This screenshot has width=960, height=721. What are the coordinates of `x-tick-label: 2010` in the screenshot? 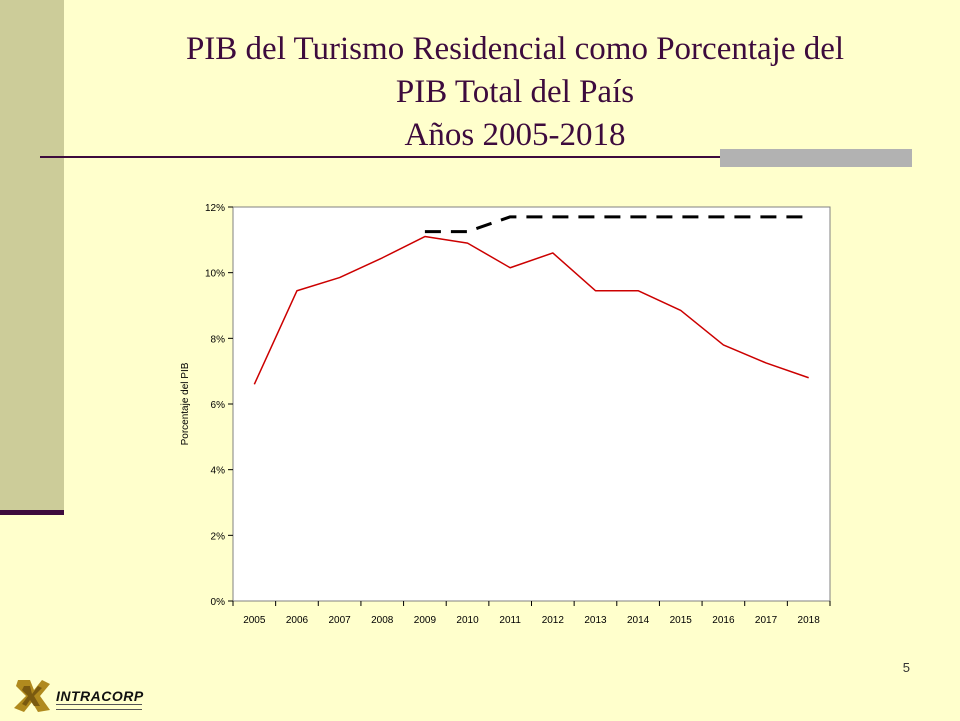 It's located at (467, 620).